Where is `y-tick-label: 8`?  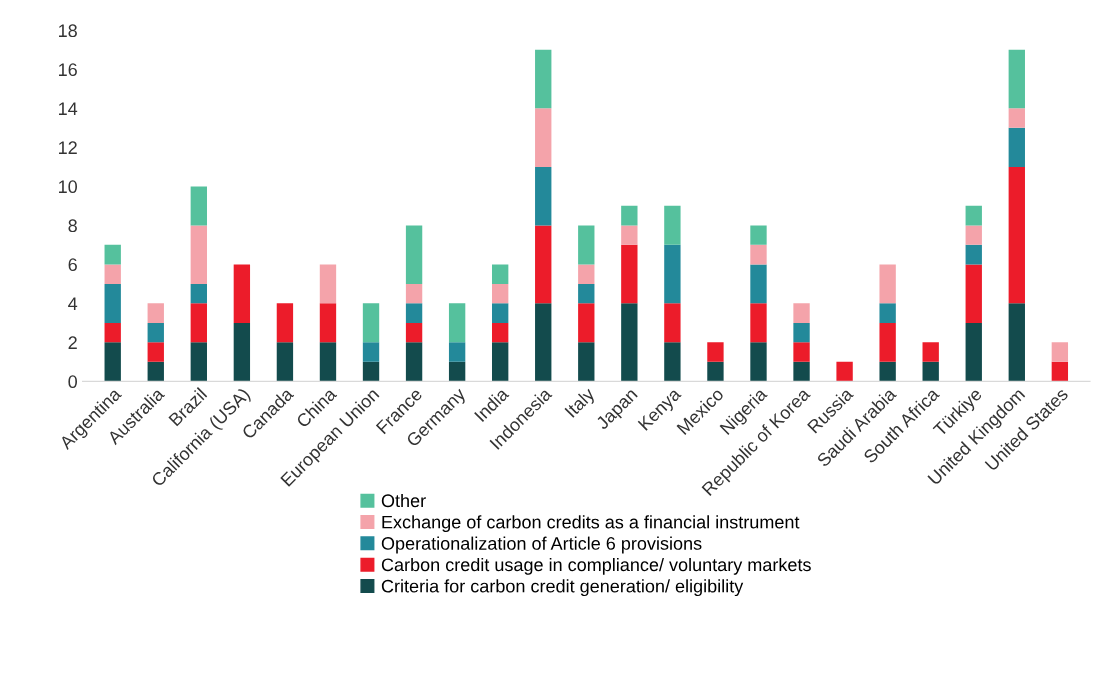 y-tick-label: 8 is located at coordinates (72, 226).